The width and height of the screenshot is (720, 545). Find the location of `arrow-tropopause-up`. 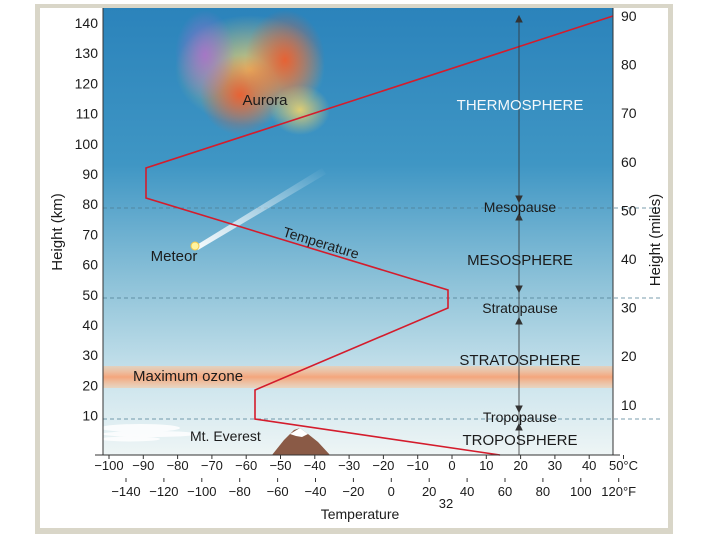

arrow-tropopause-up is located at coordinates (519, 426).